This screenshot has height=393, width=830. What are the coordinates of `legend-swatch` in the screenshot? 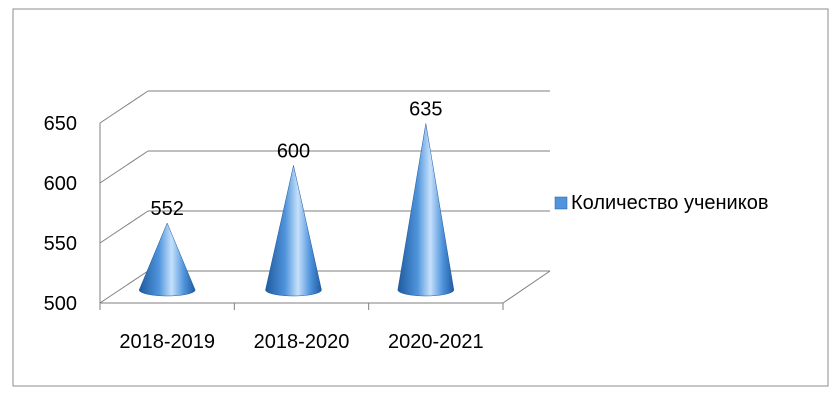 It's located at (561, 203).